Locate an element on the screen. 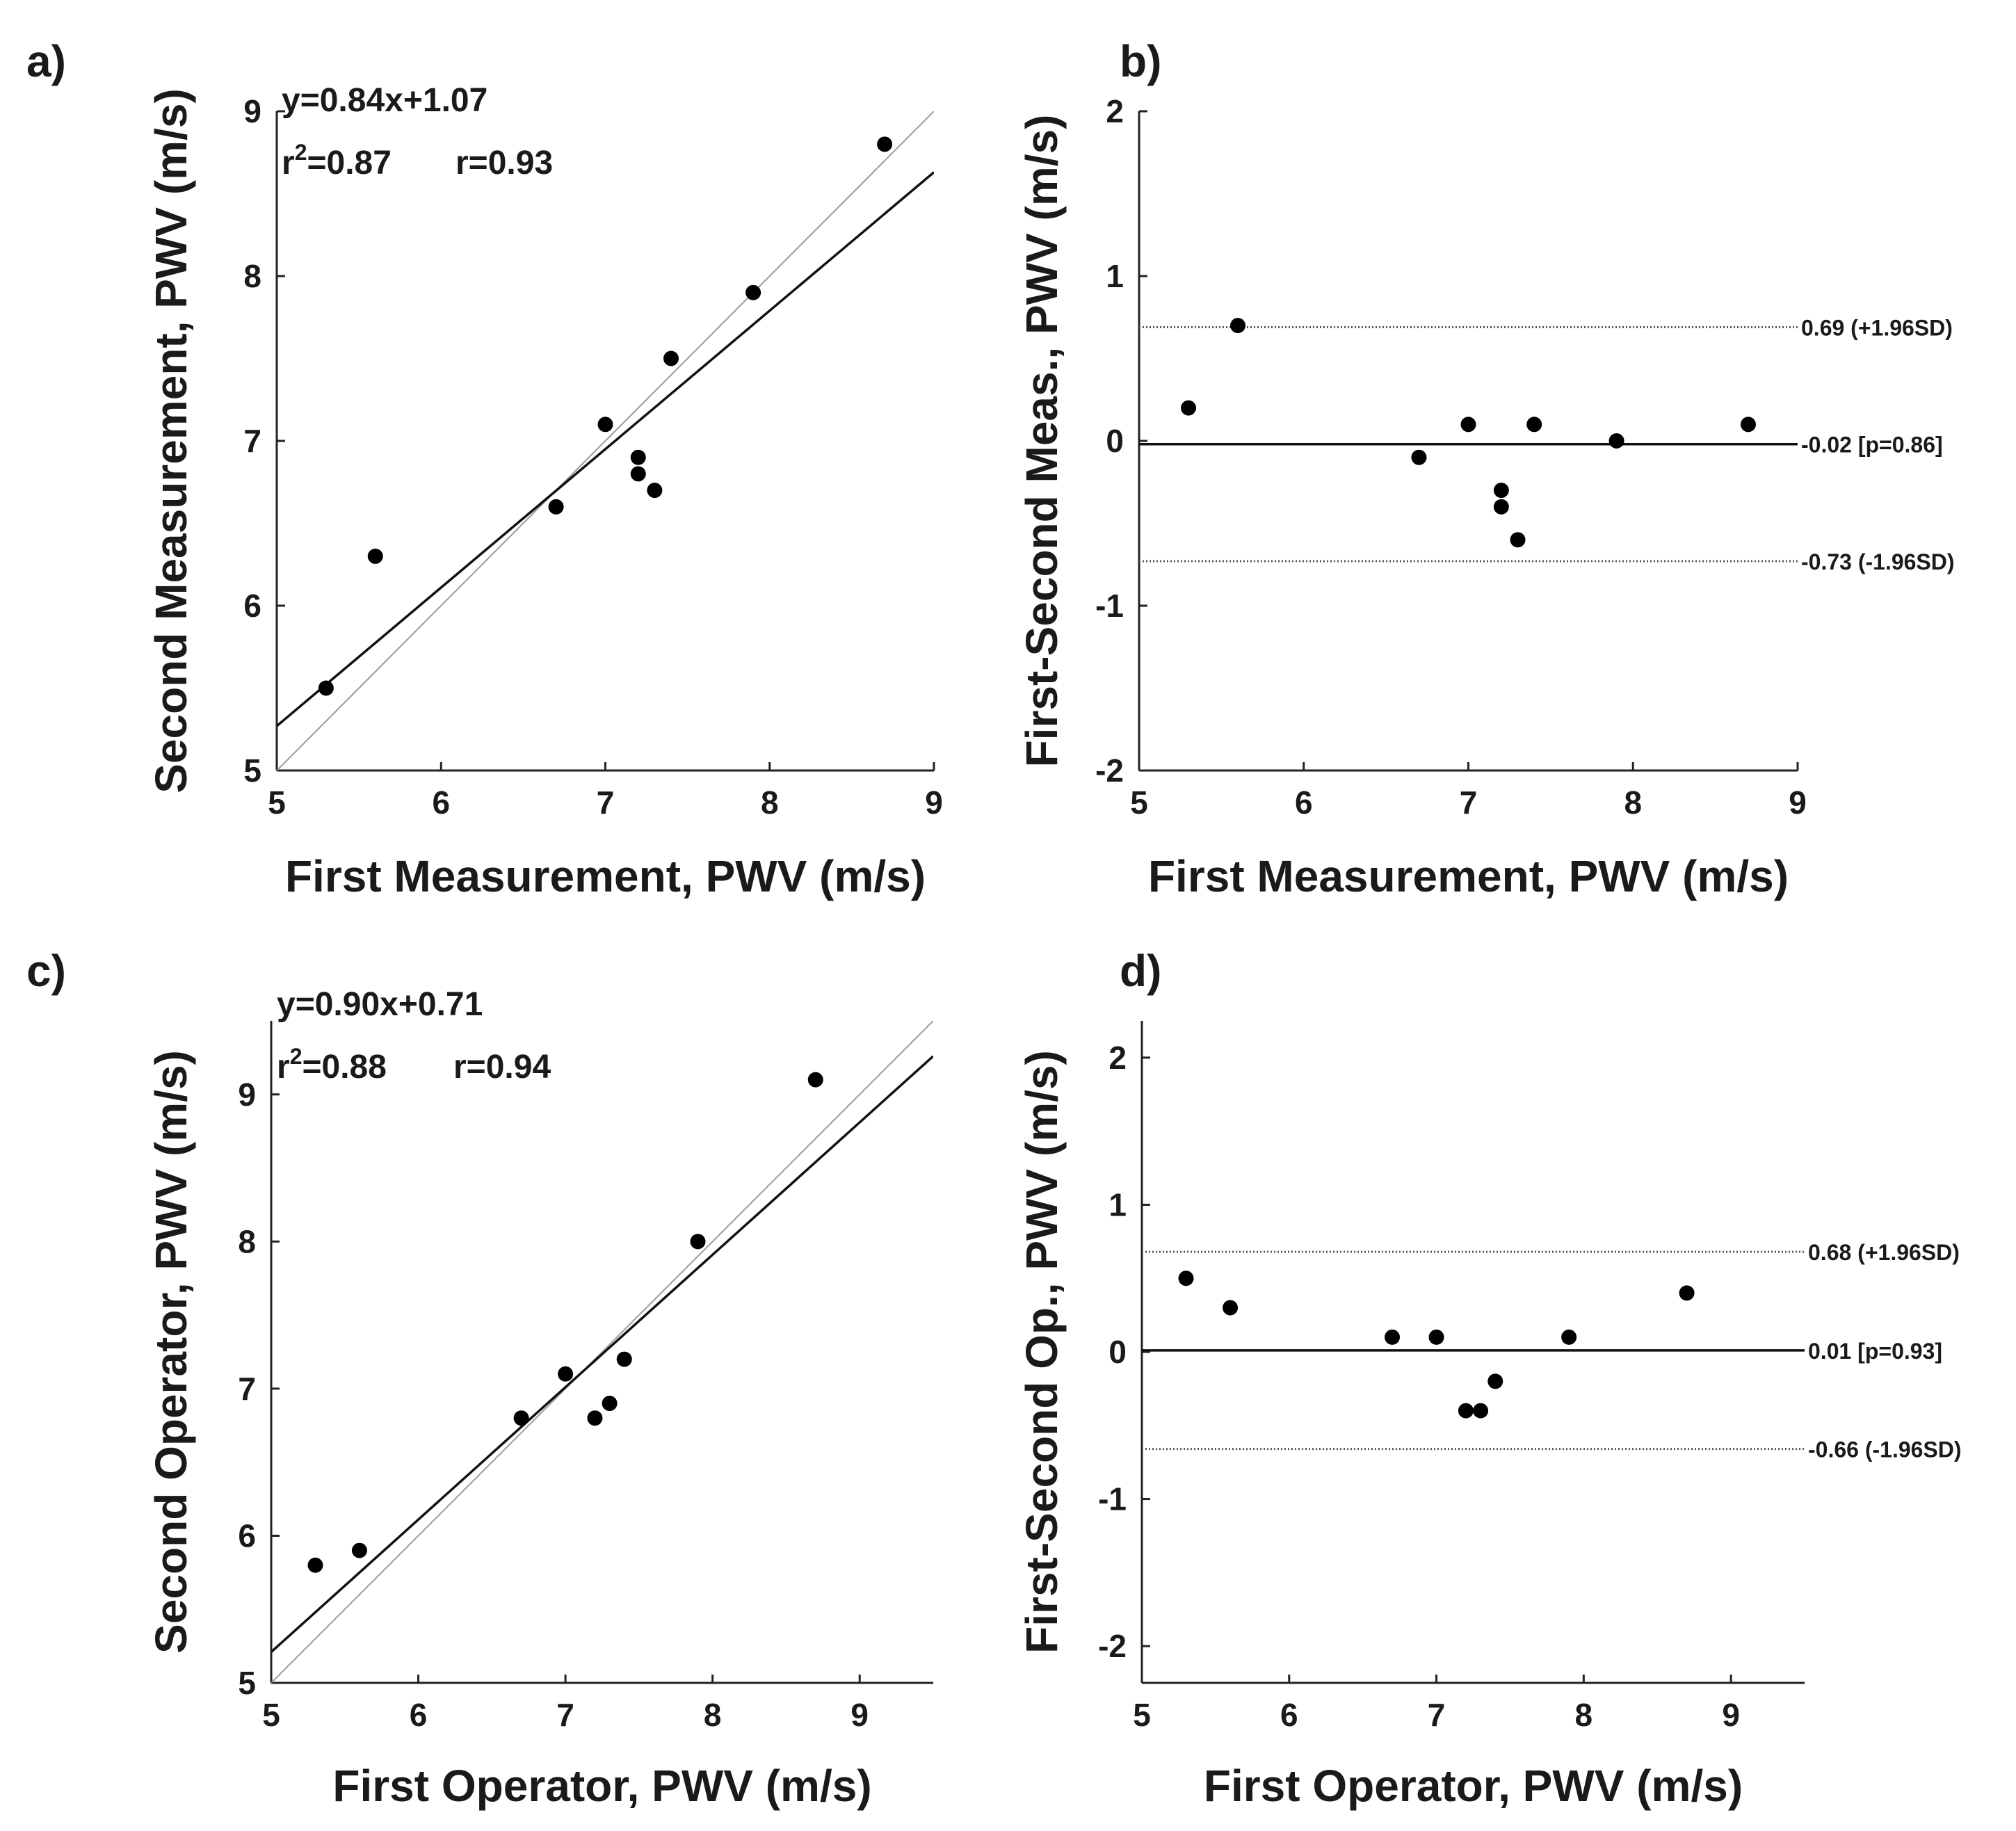  r-squared-label: r2=0.87 is located at coordinates (337, 161).